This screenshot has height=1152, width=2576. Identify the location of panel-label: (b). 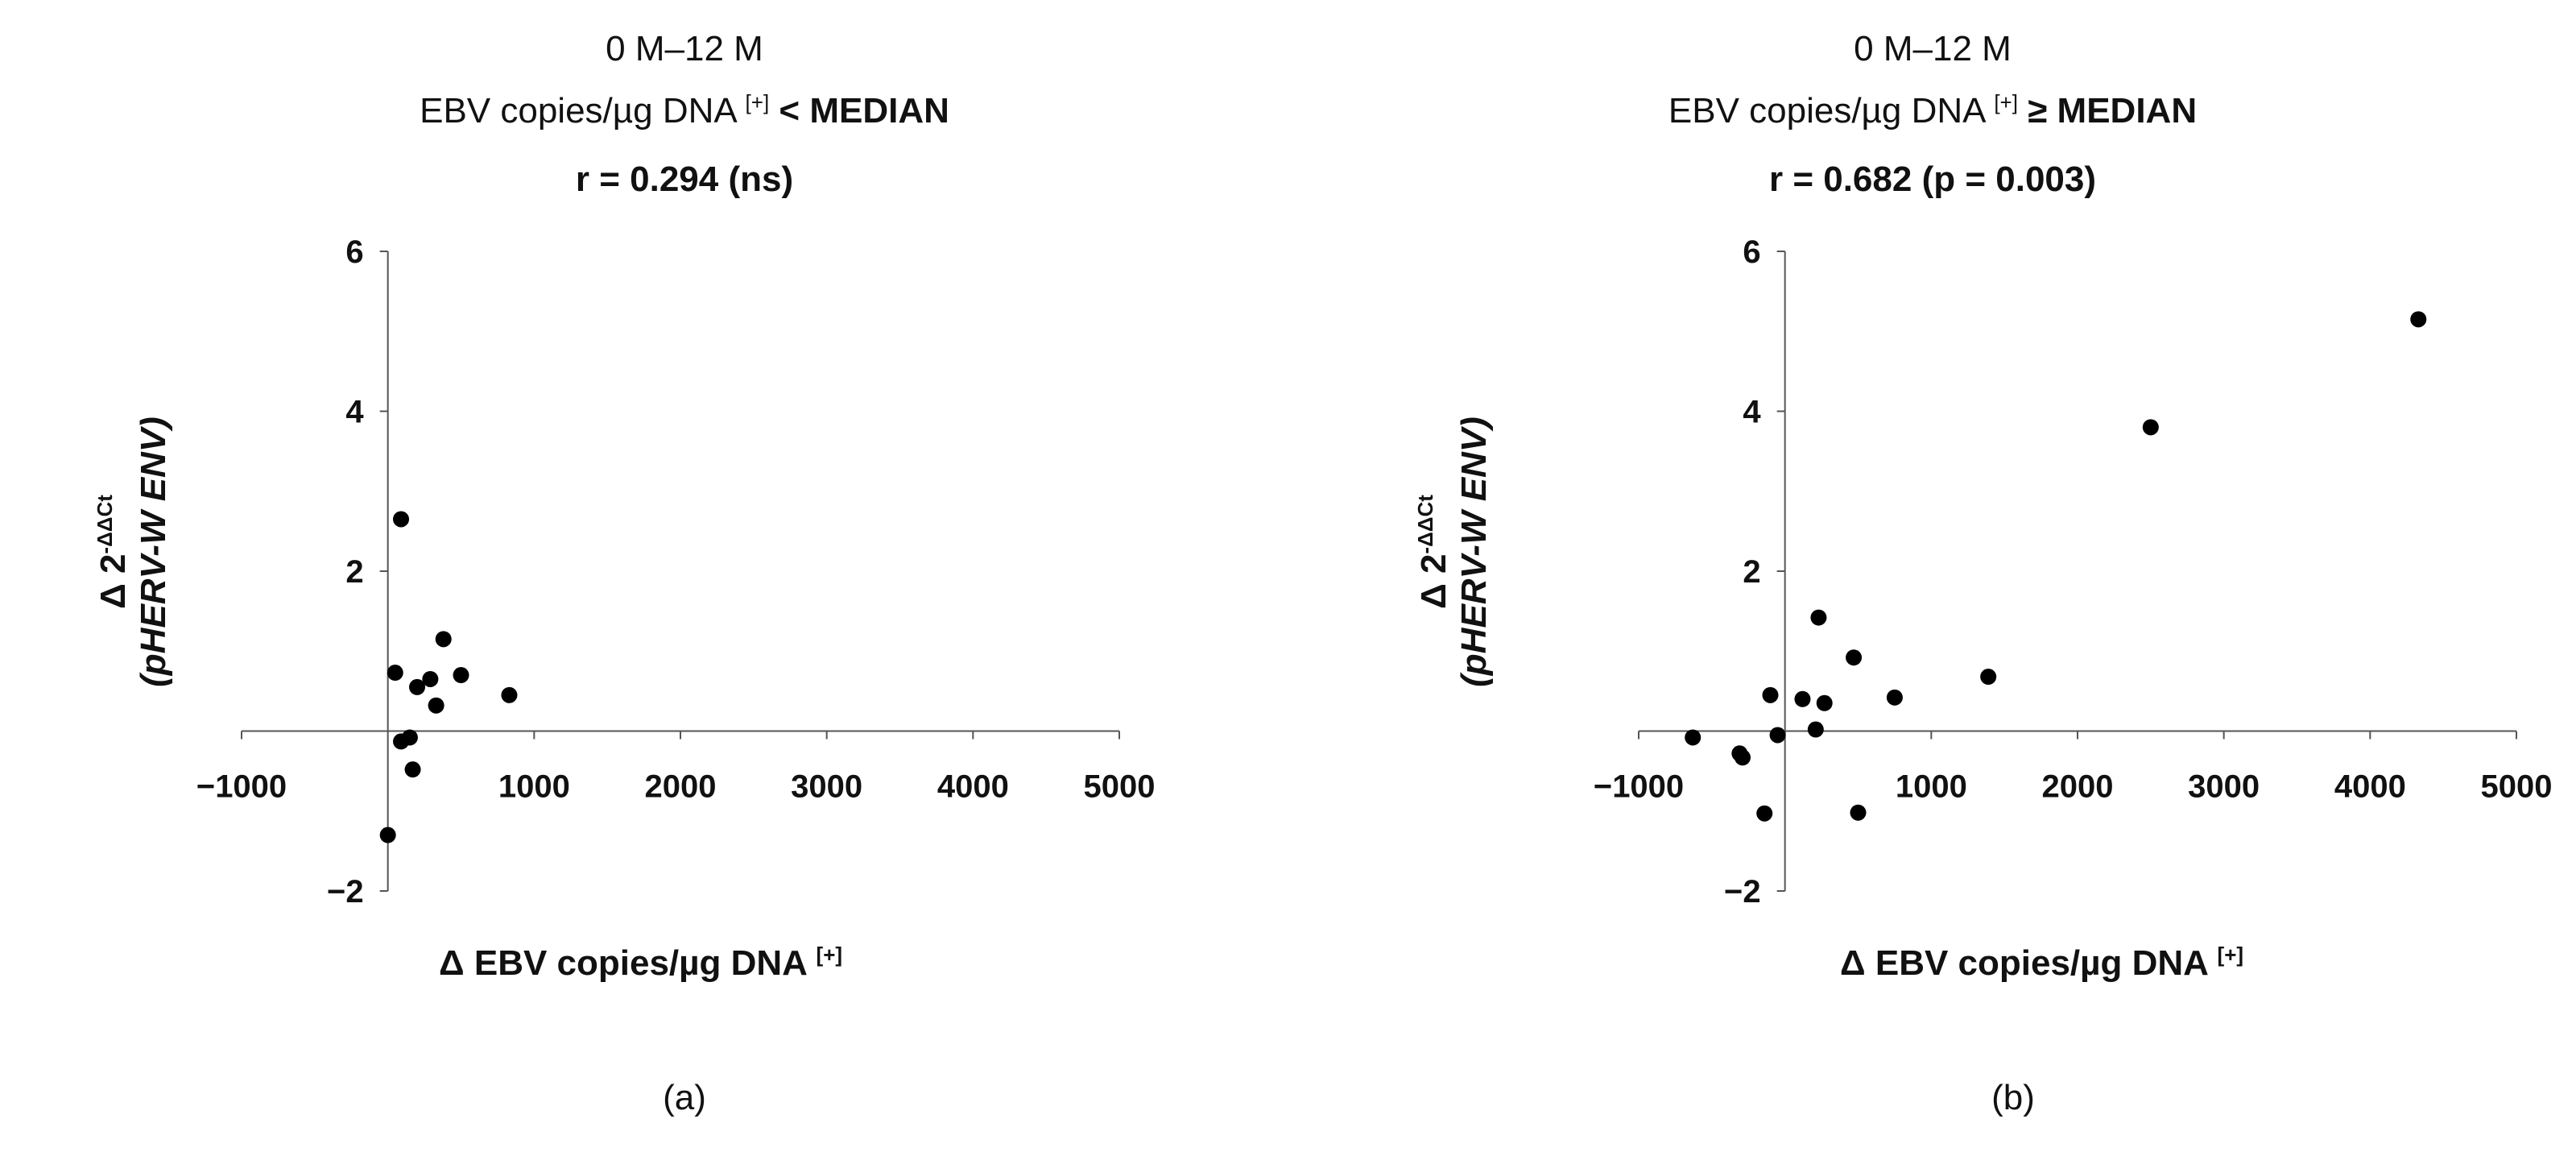
(2013, 1098).